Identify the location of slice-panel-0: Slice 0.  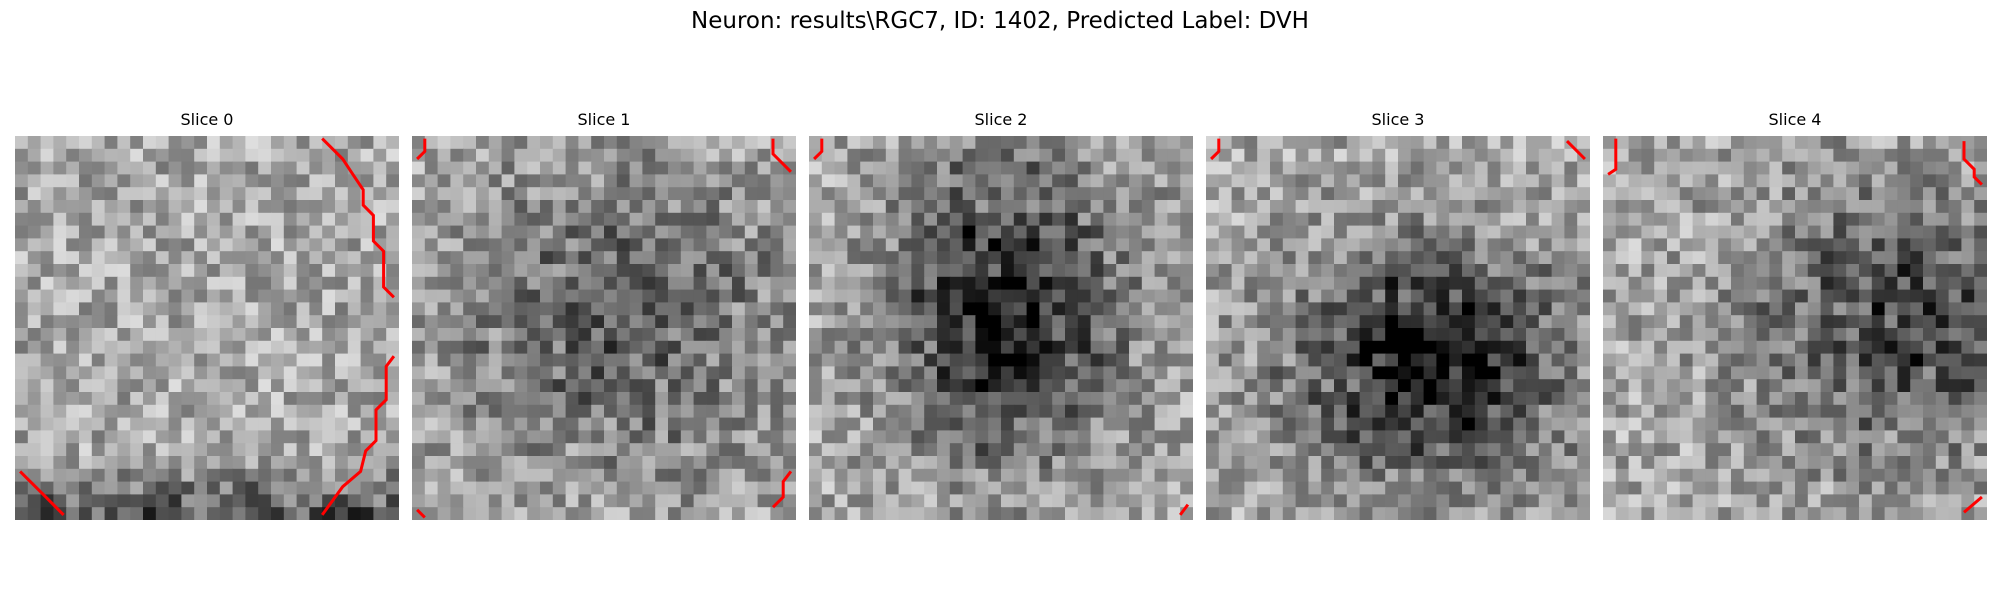
(207, 314).